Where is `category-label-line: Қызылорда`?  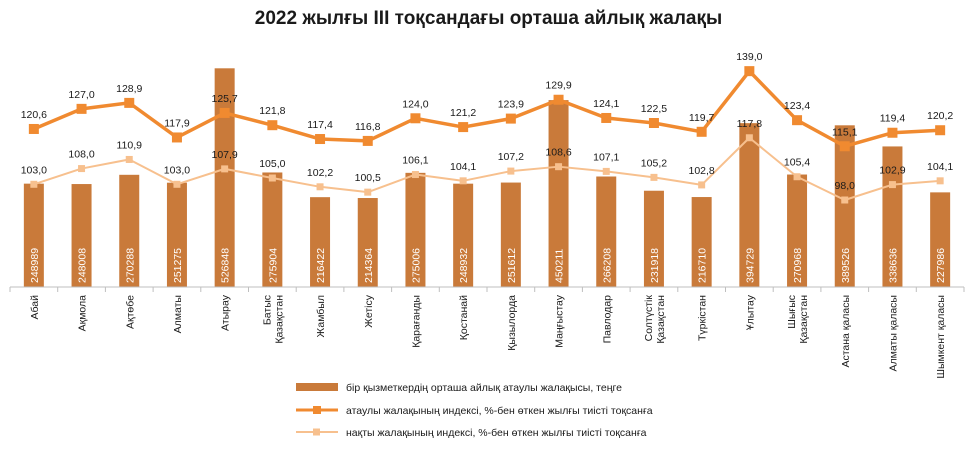
category-label-line: Қызылорда is located at coordinates (512, 323).